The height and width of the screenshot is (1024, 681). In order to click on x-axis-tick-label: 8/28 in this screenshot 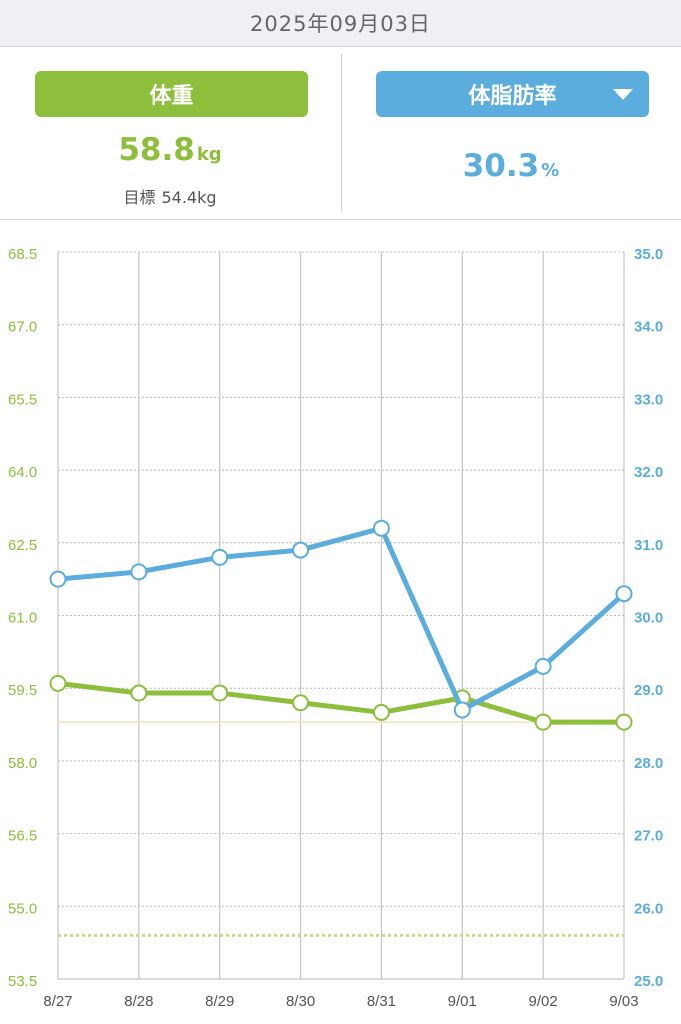, I will do `click(138, 1001)`.